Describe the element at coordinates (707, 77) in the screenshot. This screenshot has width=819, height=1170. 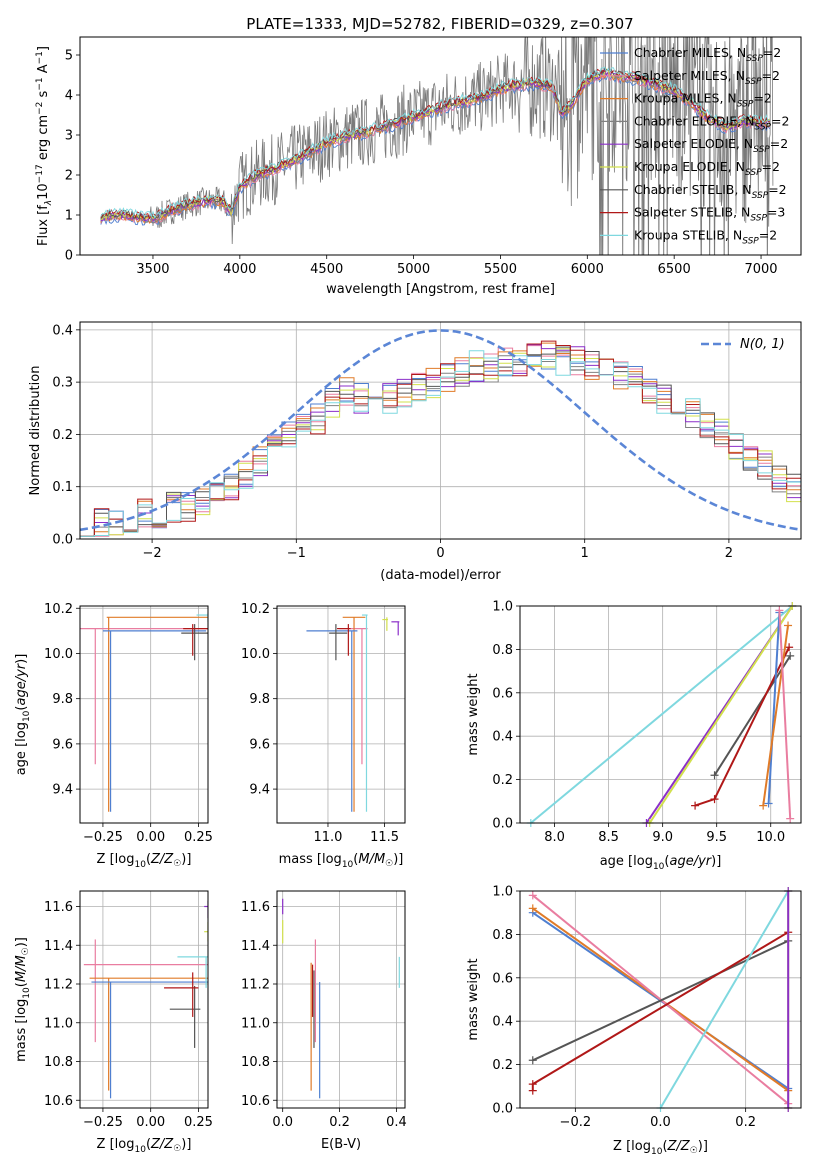
I see `legend-label: Salpeter MILES, NSSP=2` at that location.